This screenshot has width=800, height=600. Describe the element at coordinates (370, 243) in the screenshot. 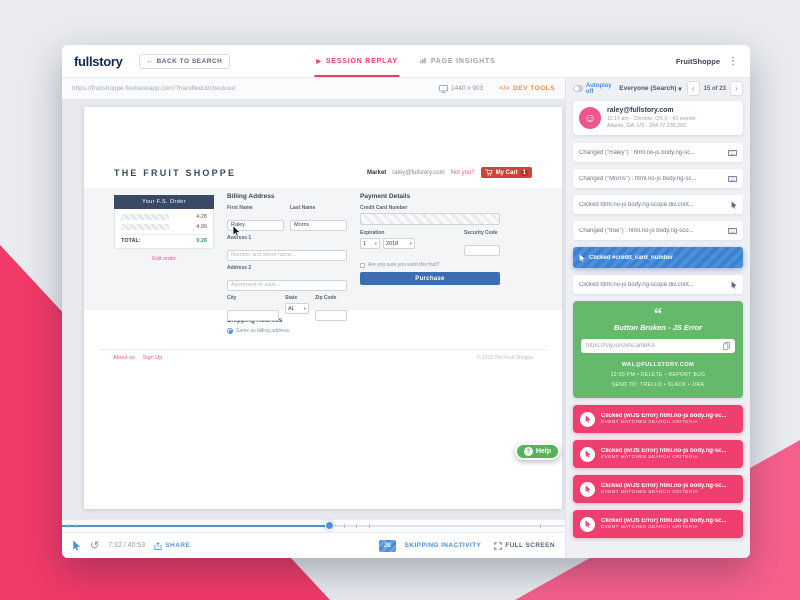

I see `expiration-month-select: 1 ▾` at that location.